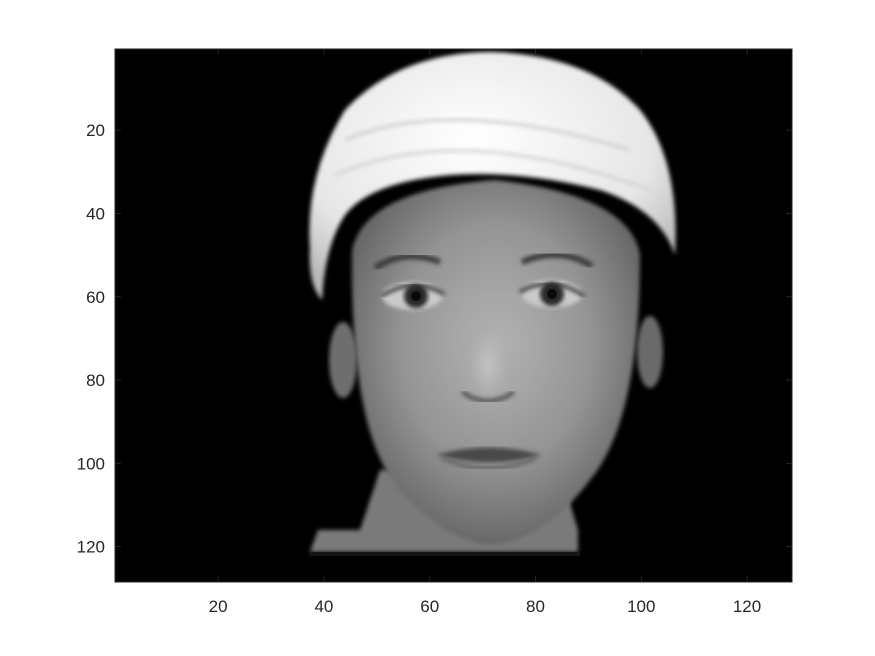 This screenshot has width=875, height=656. What do you see at coordinates (91, 463) in the screenshot?
I see `y-tick-label: 100` at bounding box center [91, 463].